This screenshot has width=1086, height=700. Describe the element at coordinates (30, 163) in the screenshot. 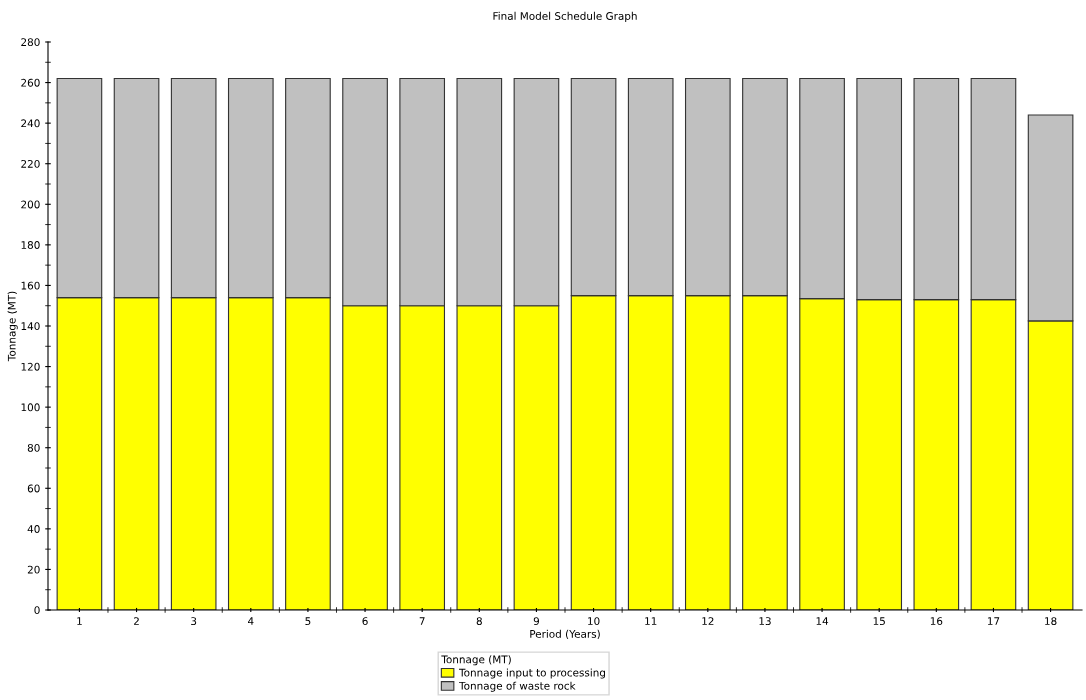

I see `y-tick-label: 220` at that location.